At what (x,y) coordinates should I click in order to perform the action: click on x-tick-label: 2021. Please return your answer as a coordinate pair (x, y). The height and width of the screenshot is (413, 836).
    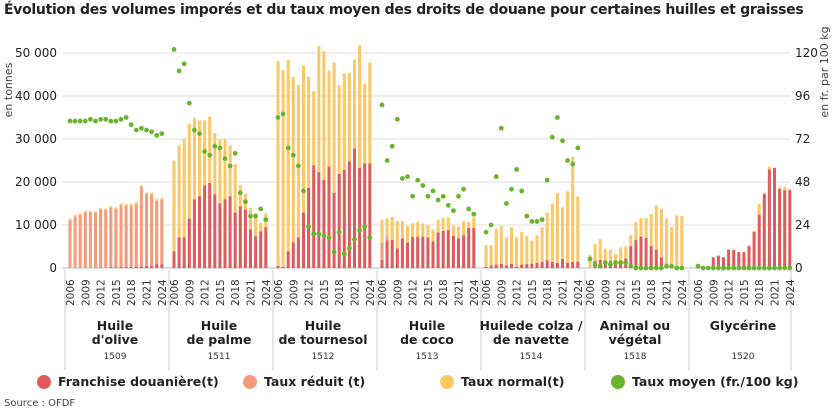
    Looking at the image, I should click on (668, 292).